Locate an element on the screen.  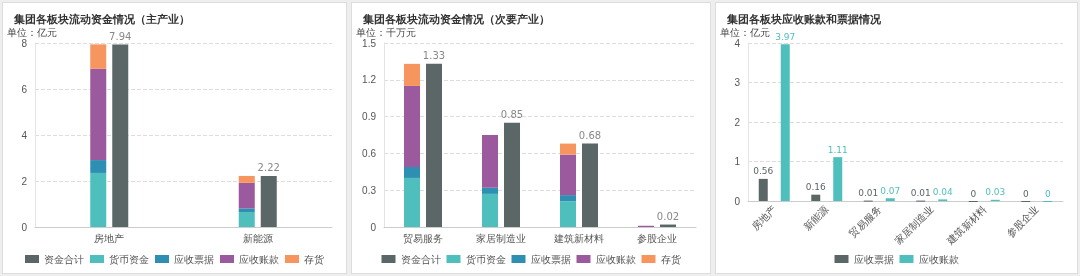
y-tick-label: 1.5 is located at coordinates (369, 43).